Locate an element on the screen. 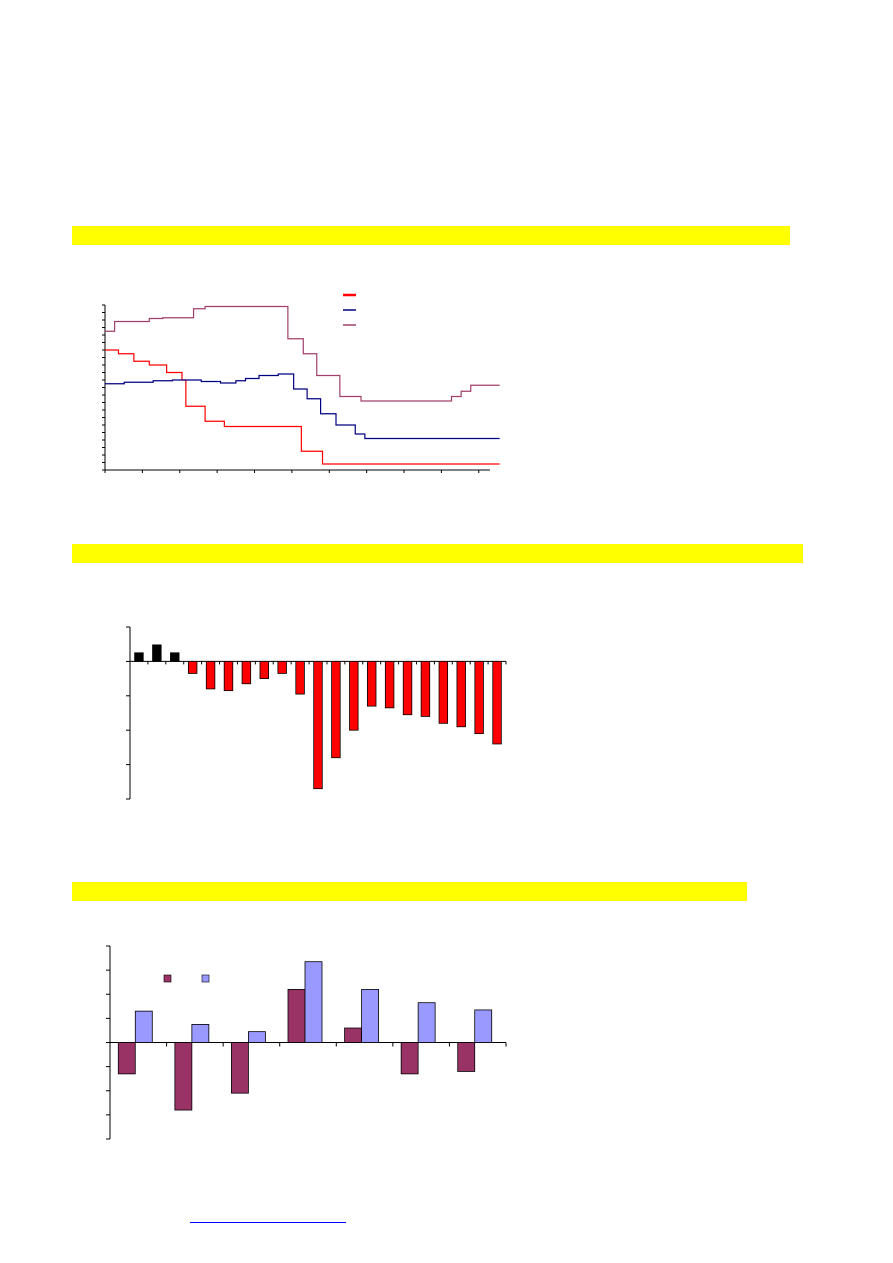 This screenshot has height=1263, width=893. line-chart is located at coordinates (301, 383).